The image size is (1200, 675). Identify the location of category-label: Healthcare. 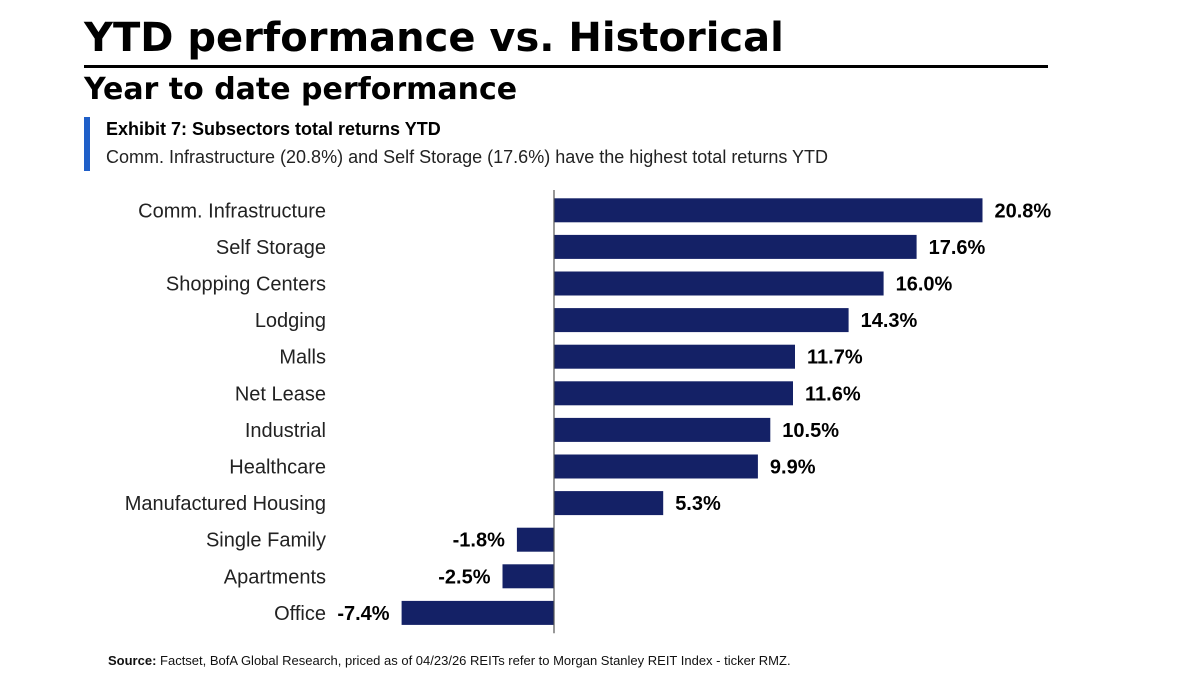
(277, 468).